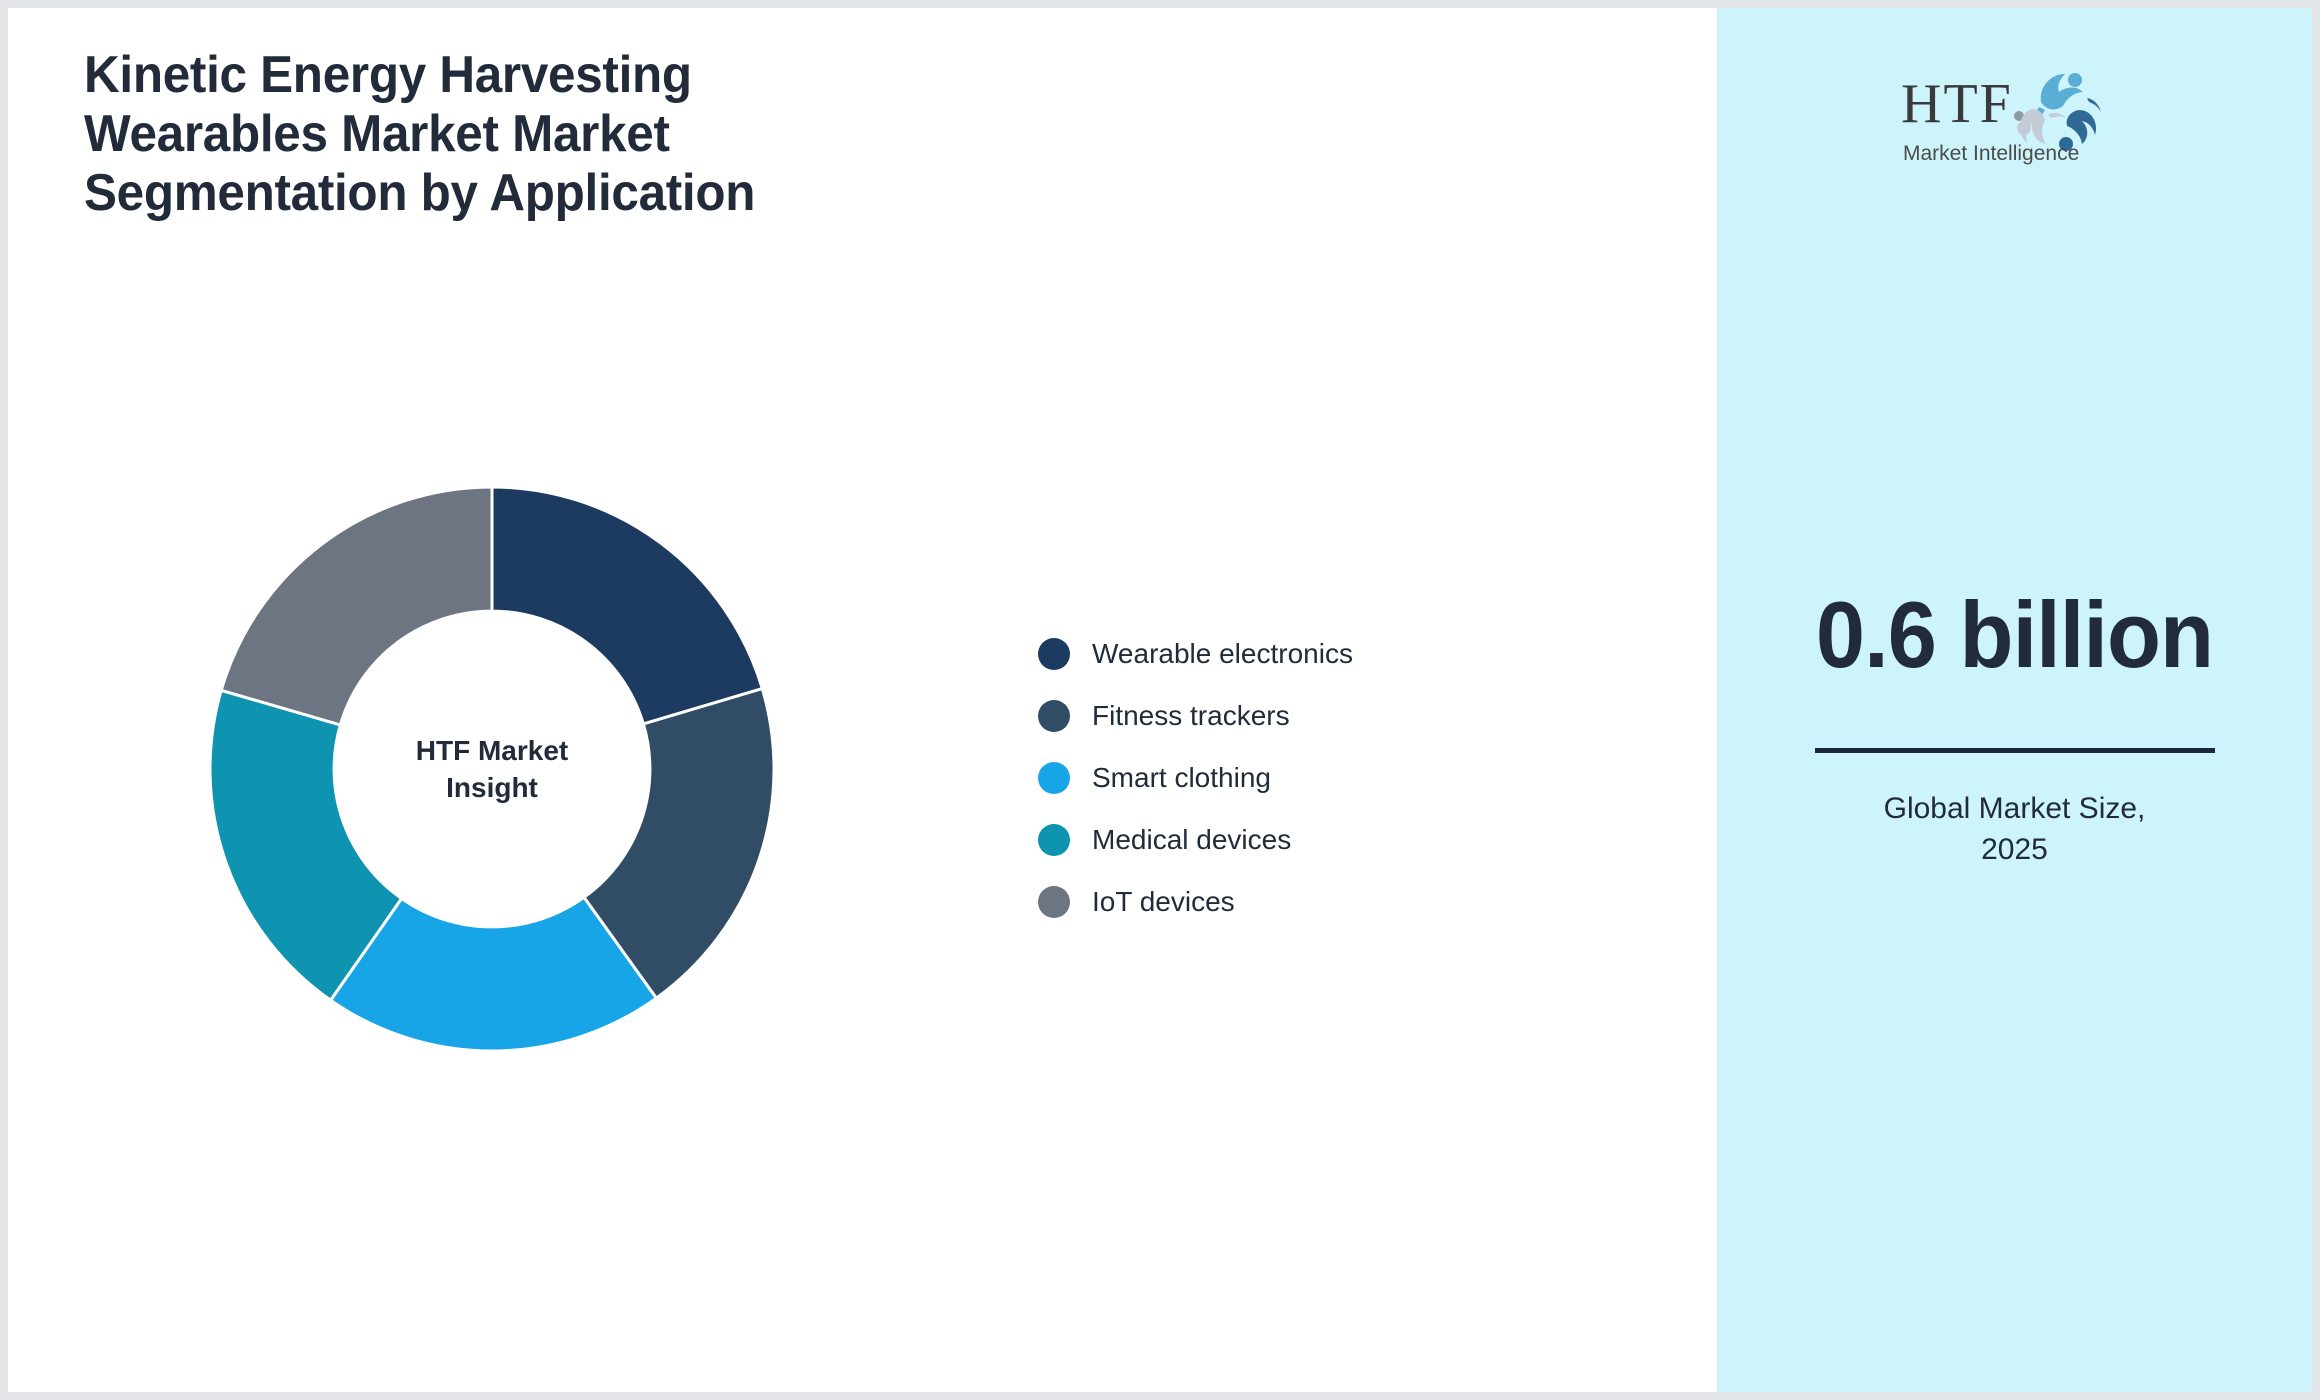 The image size is (2320, 1400). I want to click on htf-wordmark: HTF, so click(1957, 104).